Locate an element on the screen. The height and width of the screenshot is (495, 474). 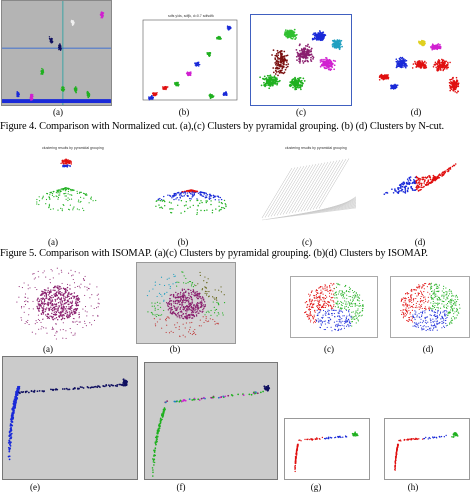
fig4b-title: sdfs y/ds, sdfjk, d=0.7 sdfsdfk is located at coordinates (191, 16).